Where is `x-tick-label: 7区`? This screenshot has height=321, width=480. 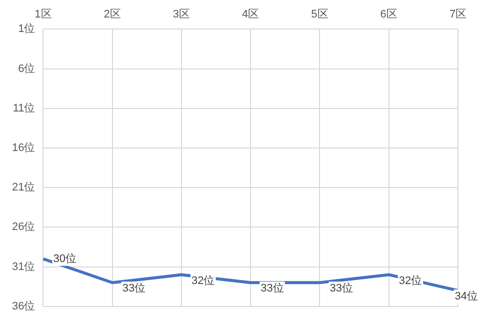 x-tick-label: 7区 is located at coordinates (458, 14).